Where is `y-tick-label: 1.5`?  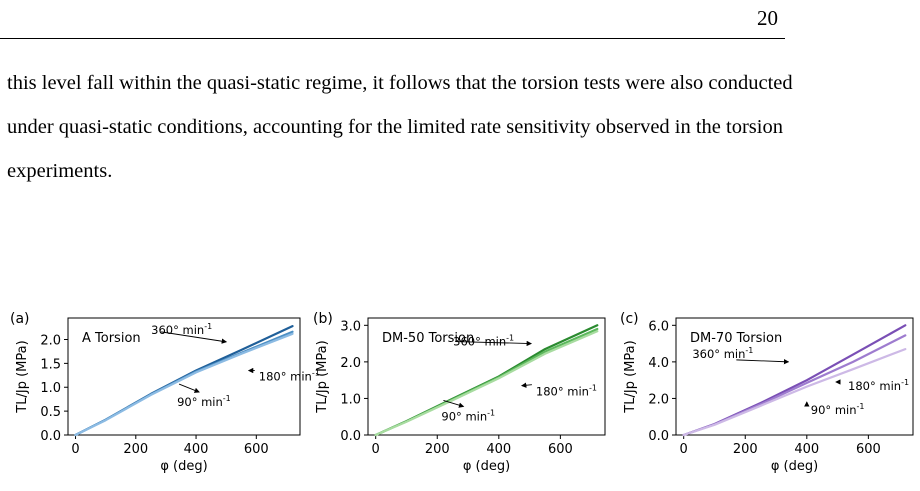 y-tick-label: 1.5 is located at coordinates (50, 364).